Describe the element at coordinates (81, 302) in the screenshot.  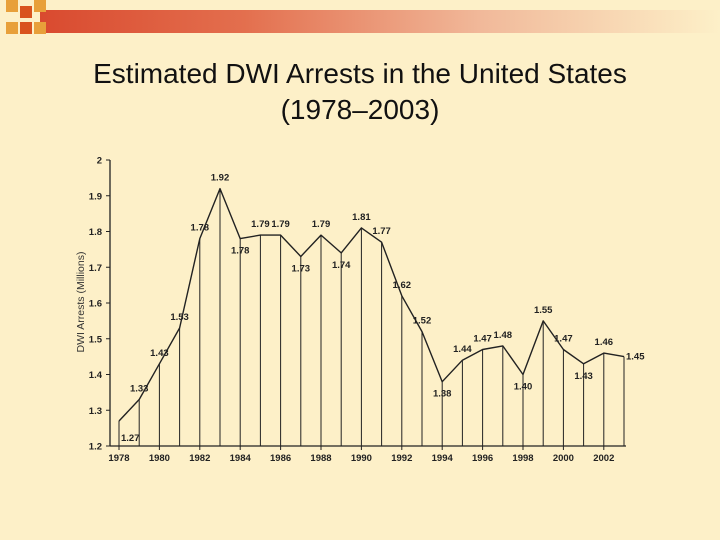
I see `y-axis-label: DWI Arrests (Millions)` at that location.